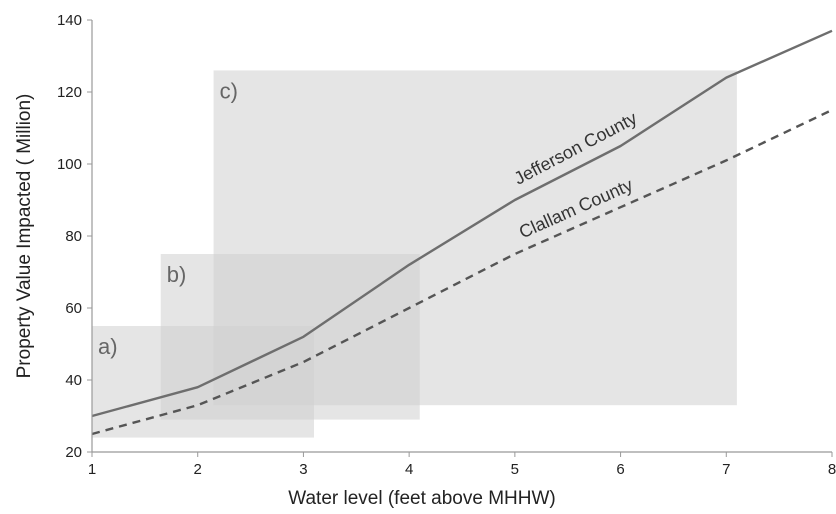  Describe the element at coordinates (177, 274) in the screenshot. I see `region-label-2: b)` at that location.